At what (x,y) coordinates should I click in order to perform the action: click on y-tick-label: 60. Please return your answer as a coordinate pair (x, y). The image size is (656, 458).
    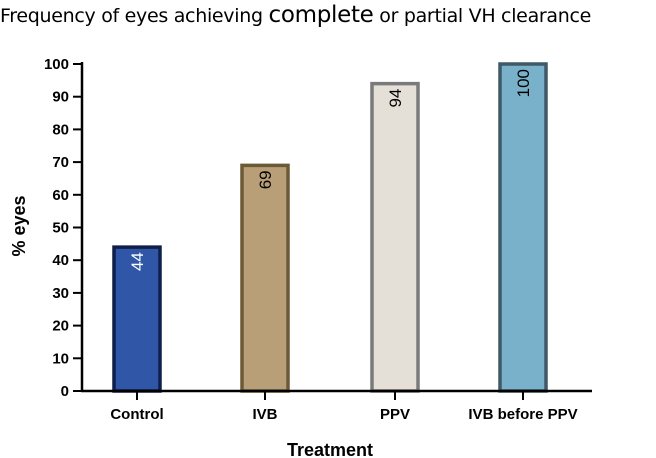
    Looking at the image, I should click on (60, 195).